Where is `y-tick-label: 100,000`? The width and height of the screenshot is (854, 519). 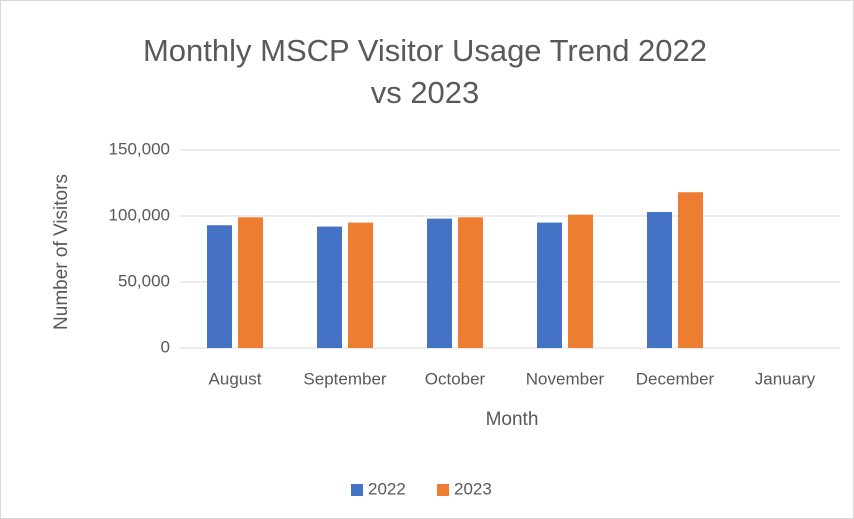 y-tick-label: 100,000 is located at coordinates (139, 214).